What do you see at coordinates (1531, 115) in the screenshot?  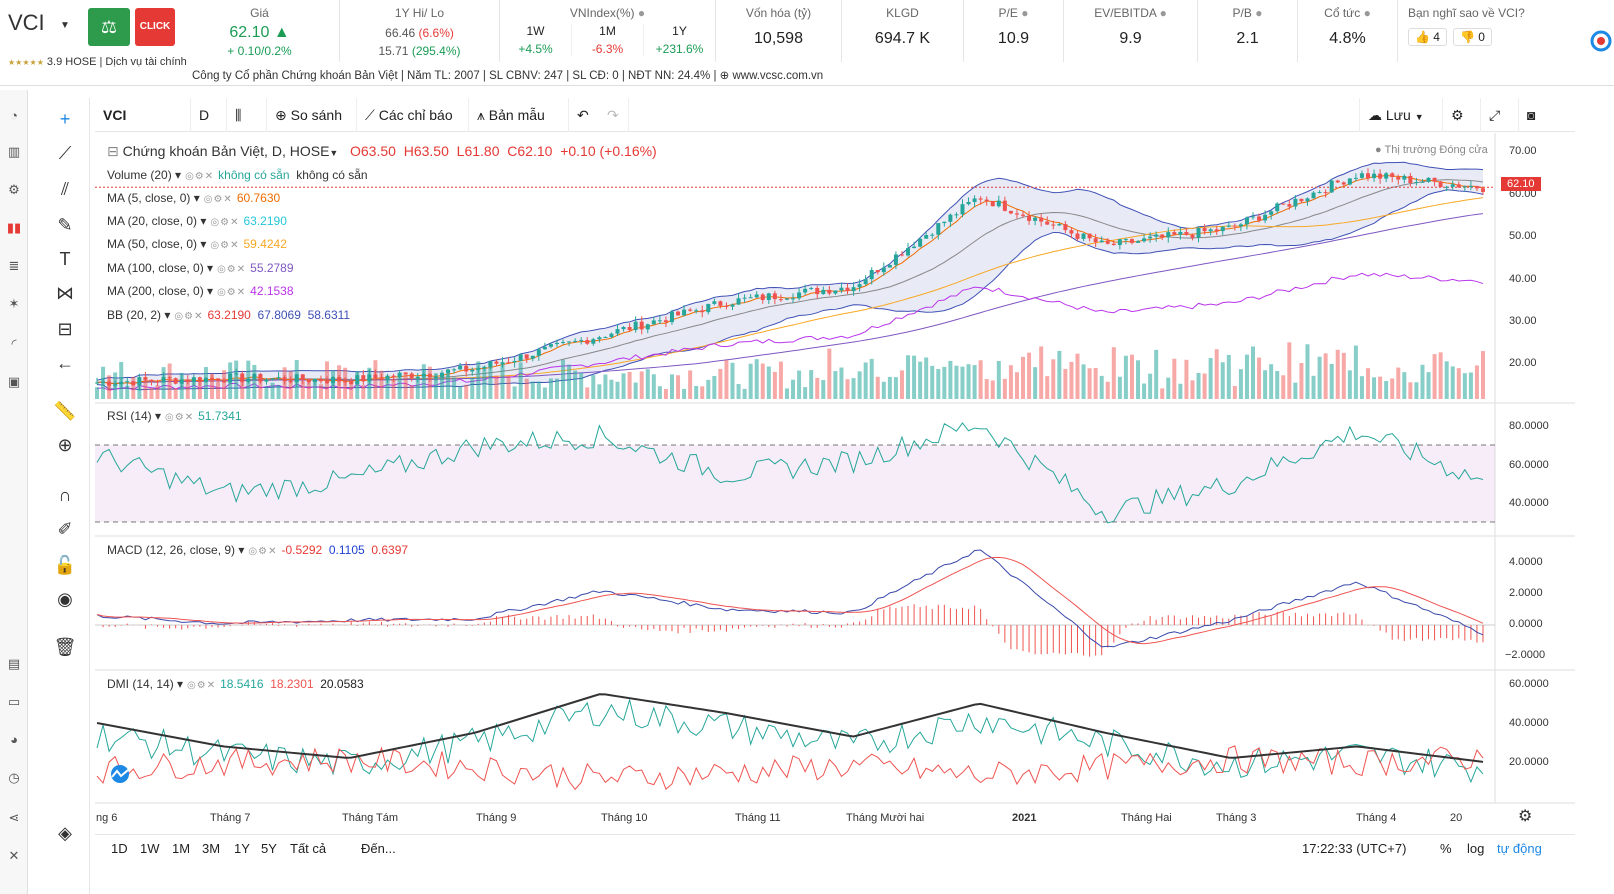 I see `camera-icon: ◙` at bounding box center [1531, 115].